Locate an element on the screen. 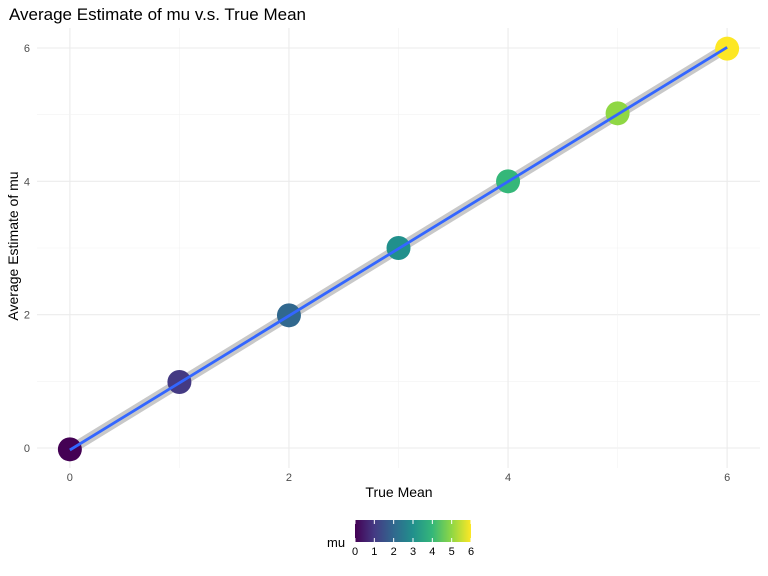 This screenshot has height=576, width=768. legend-tick-label: 2 is located at coordinates (394, 552).